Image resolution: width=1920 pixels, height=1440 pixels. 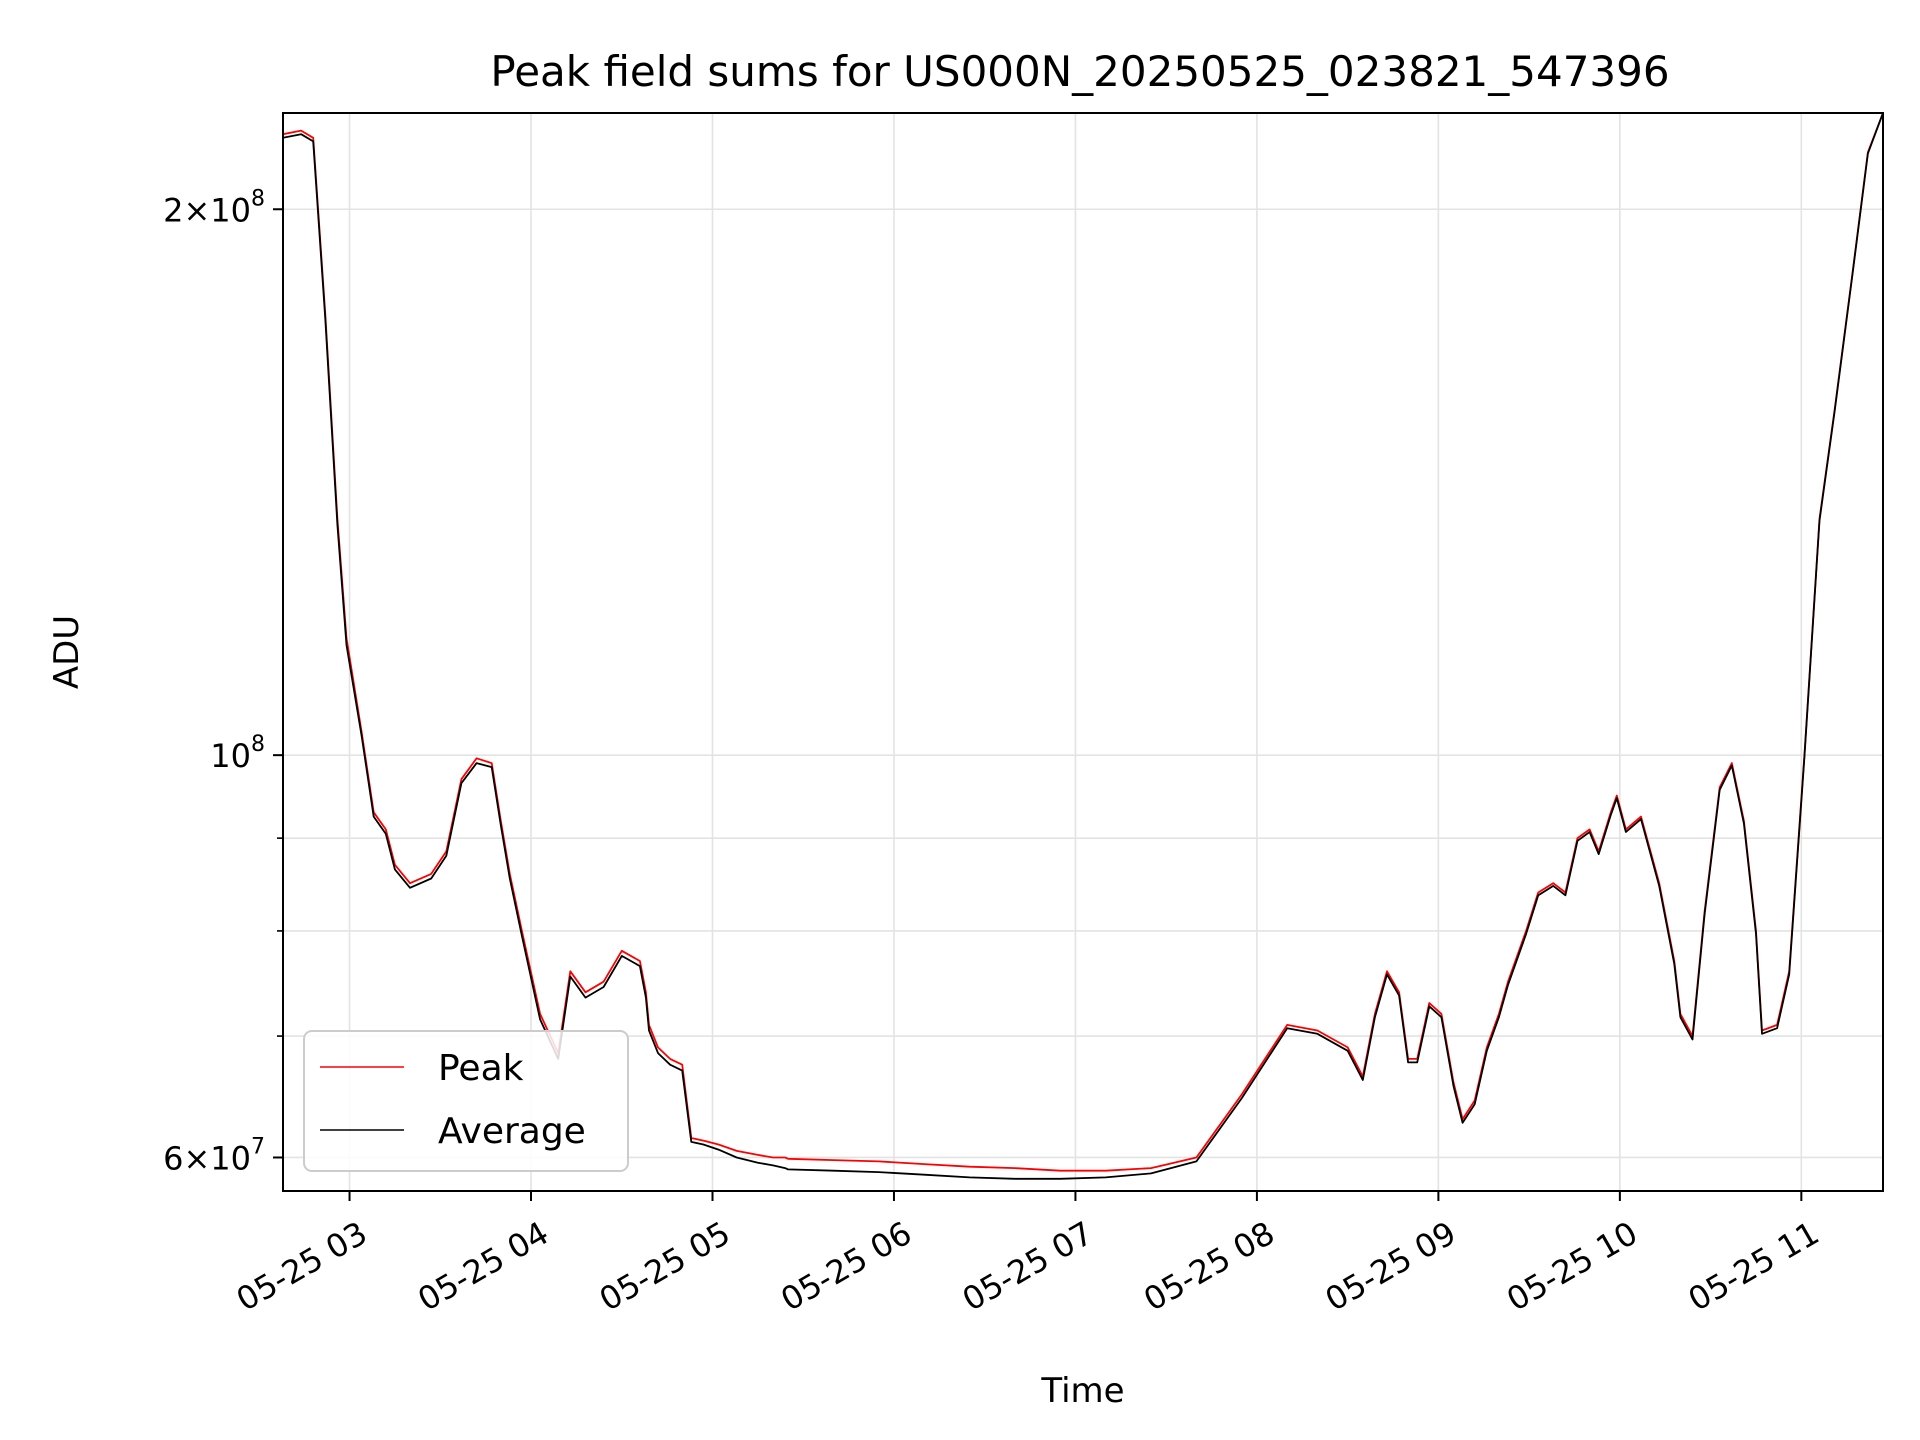 I want to click on legend: Peak Average, so click(x=466, y=1101).